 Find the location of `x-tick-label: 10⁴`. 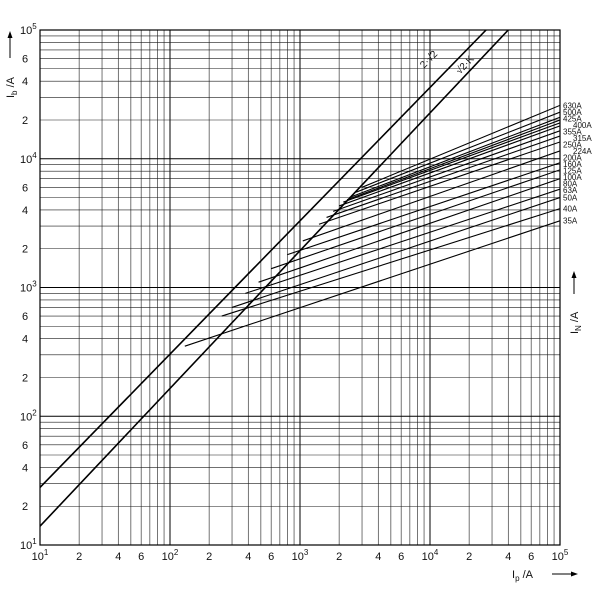

x-tick-label: 10⁴ is located at coordinates (430, 555).